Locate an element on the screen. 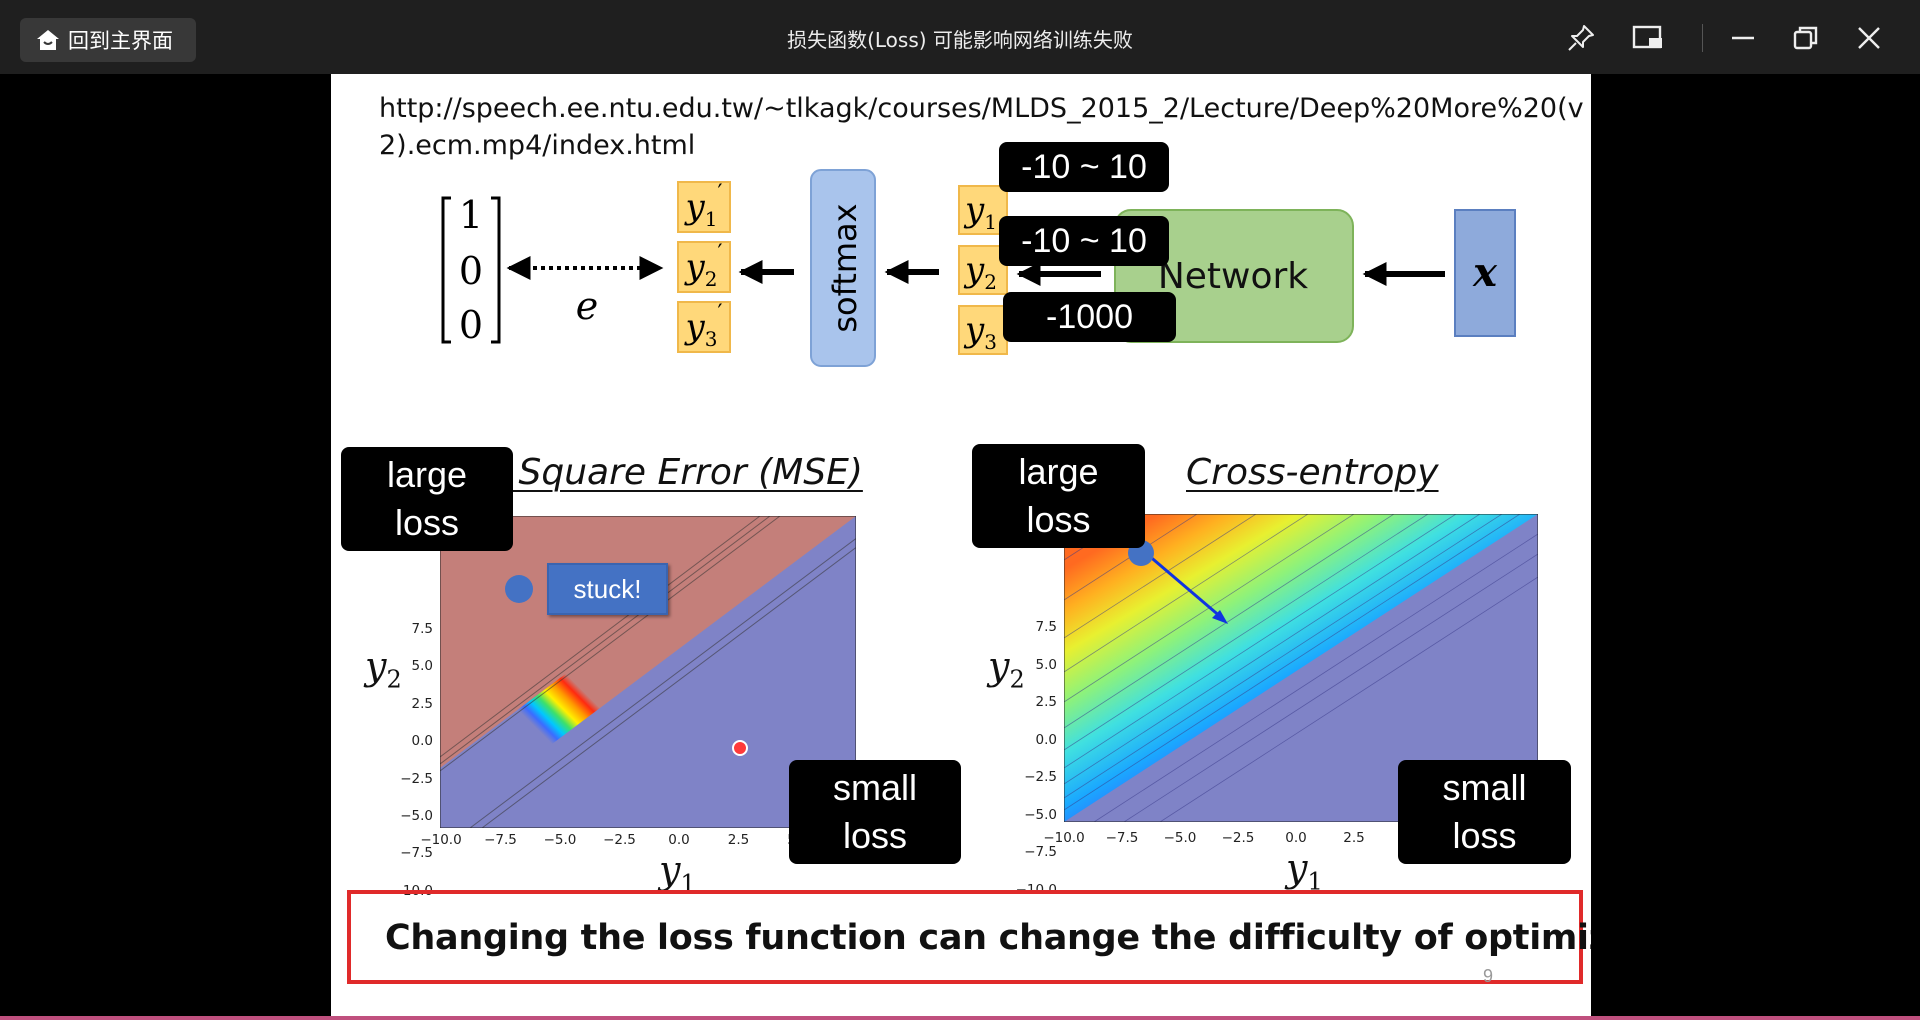  home-icon is located at coordinates (48, 40).